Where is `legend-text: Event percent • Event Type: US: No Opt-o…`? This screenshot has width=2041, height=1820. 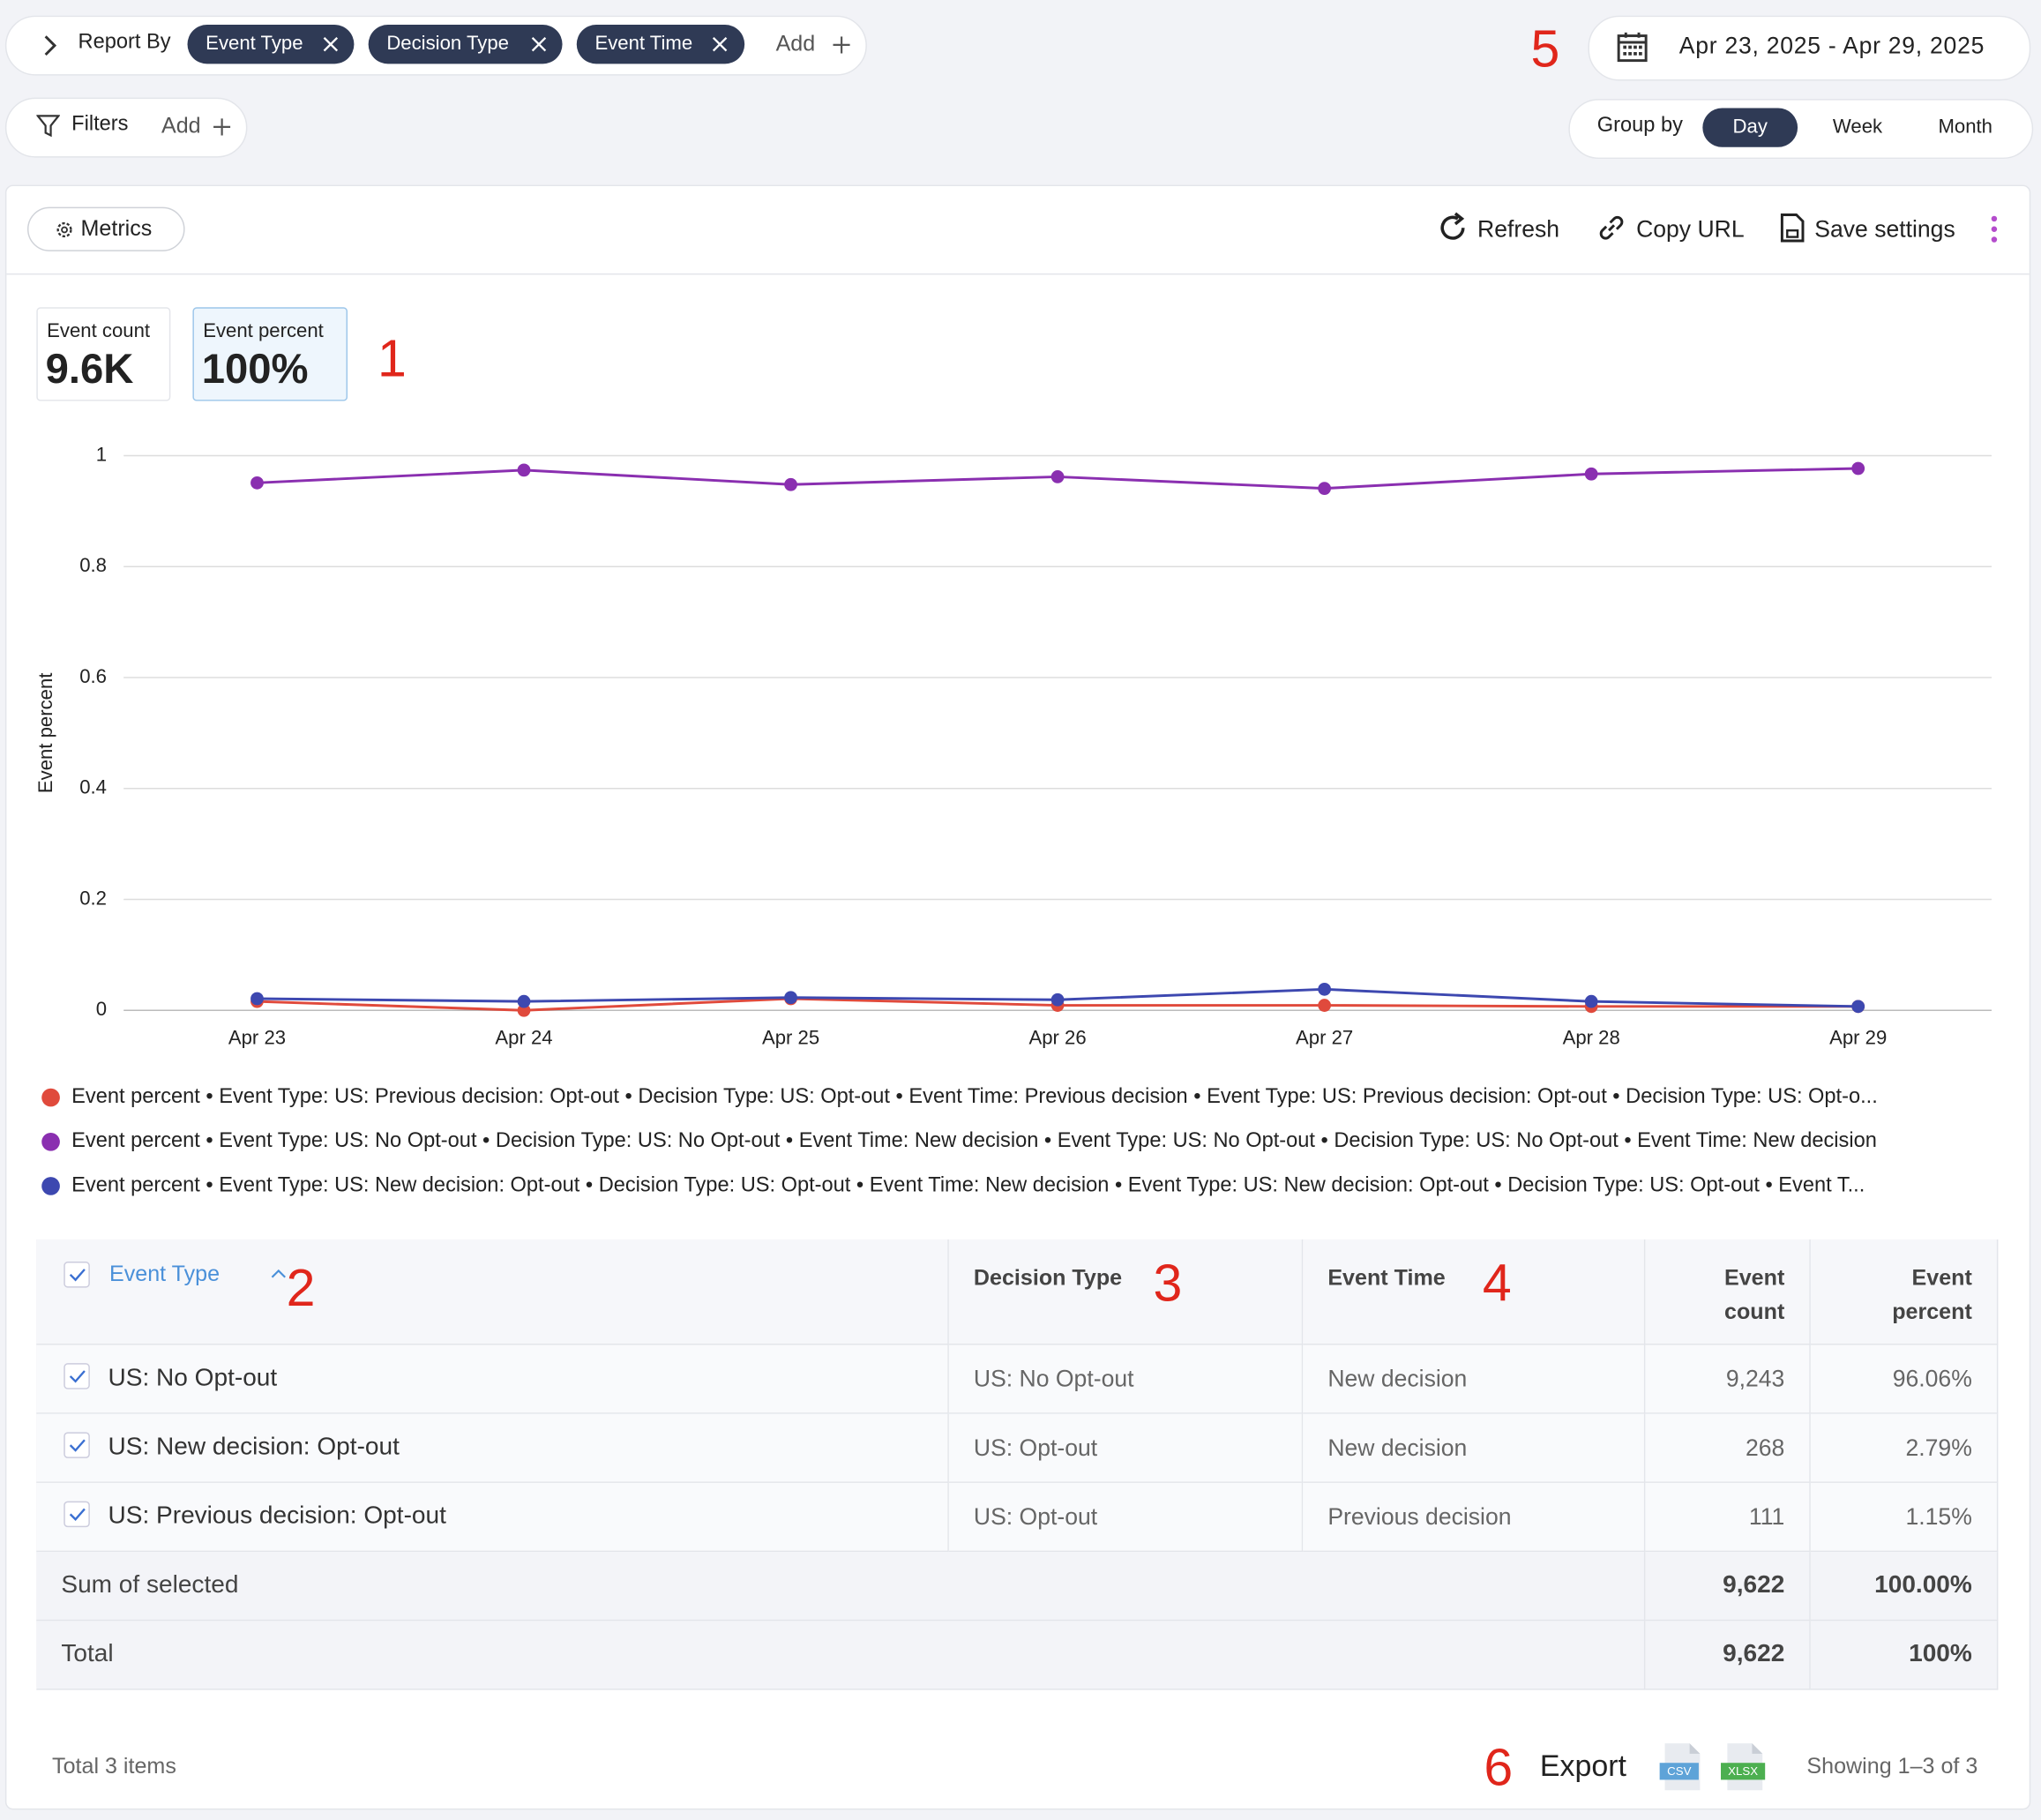
legend-text: Event percent • Event Type: US: No Opt-o… is located at coordinates (974, 1141).